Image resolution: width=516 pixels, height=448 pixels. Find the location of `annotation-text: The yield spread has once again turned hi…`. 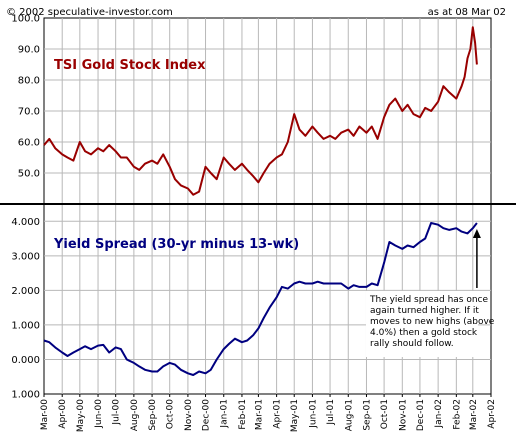

annotation-text: The yield spread has once again turned hi… is located at coordinates (432, 322).